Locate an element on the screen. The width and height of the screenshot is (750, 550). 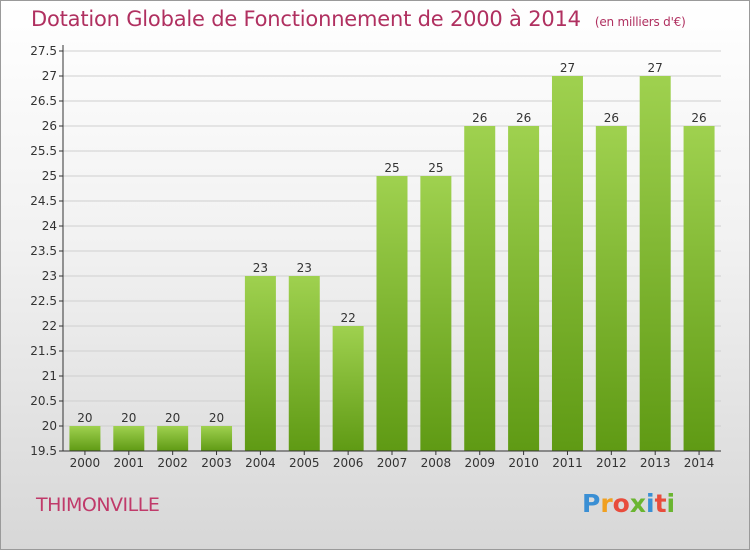
y-tick-label: 19.5 is located at coordinates (43, 451).